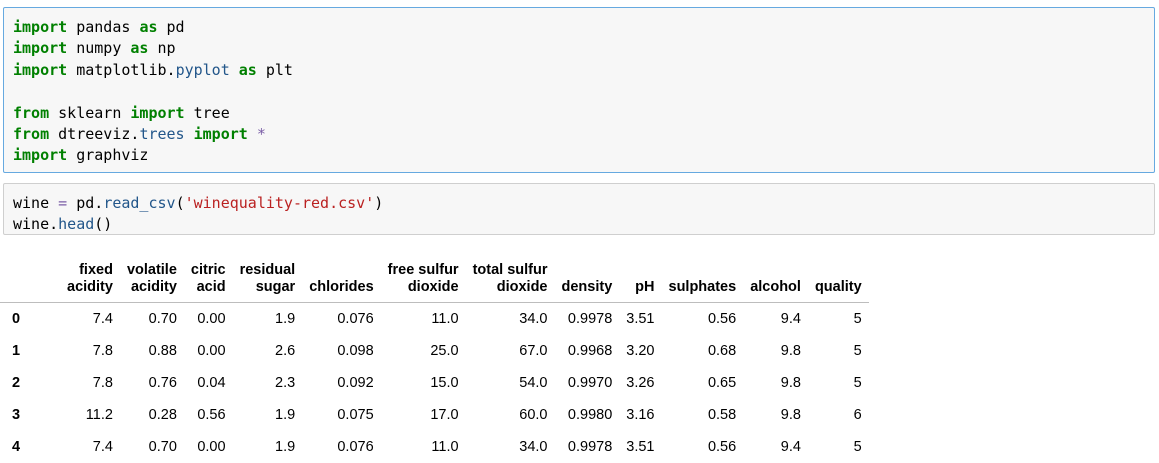 The width and height of the screenshot is (1159, 463). Describe the element at coordinates (94, 133) in the screenshot. I see `code-token: dtreeviz.` at that location.